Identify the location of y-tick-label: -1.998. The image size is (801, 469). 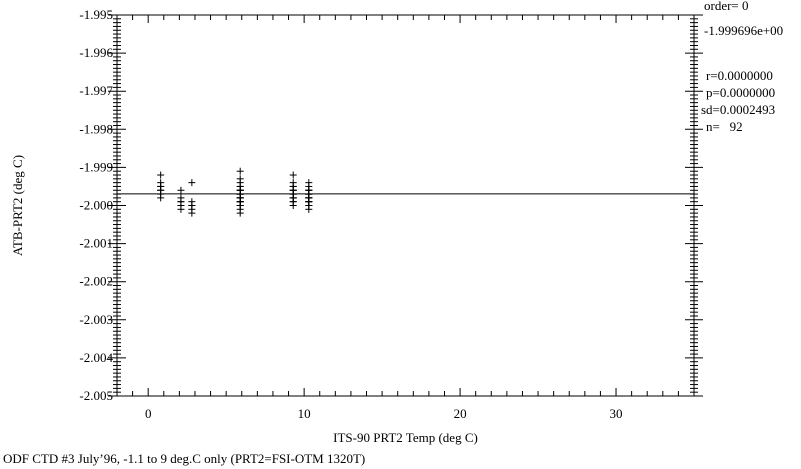
(96, 128).